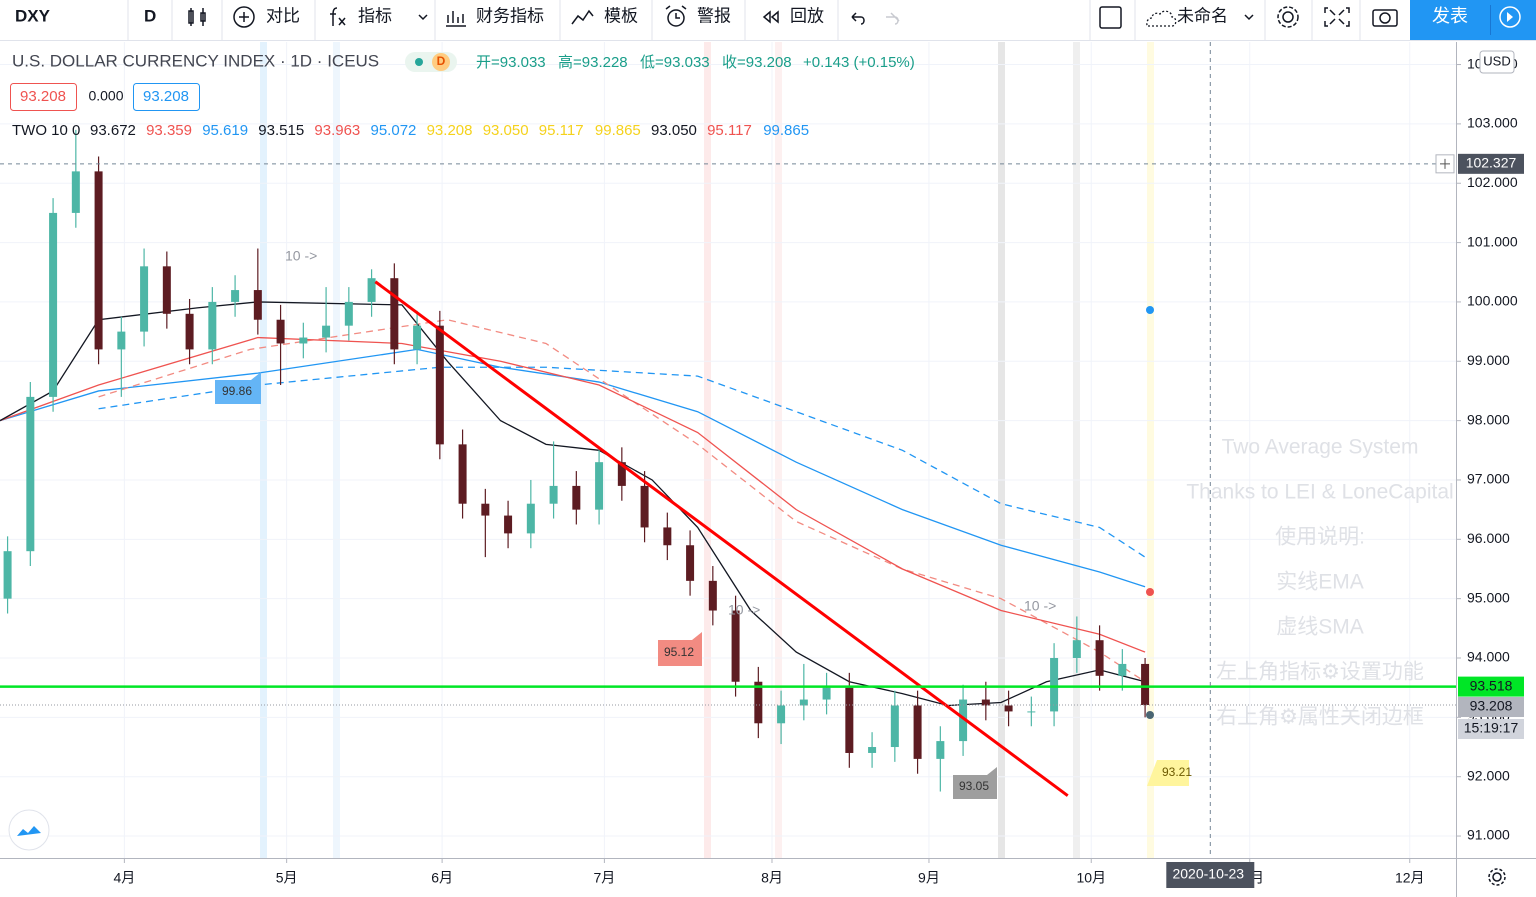  I want to click on indicators-button: 指标, so click(375, 15).